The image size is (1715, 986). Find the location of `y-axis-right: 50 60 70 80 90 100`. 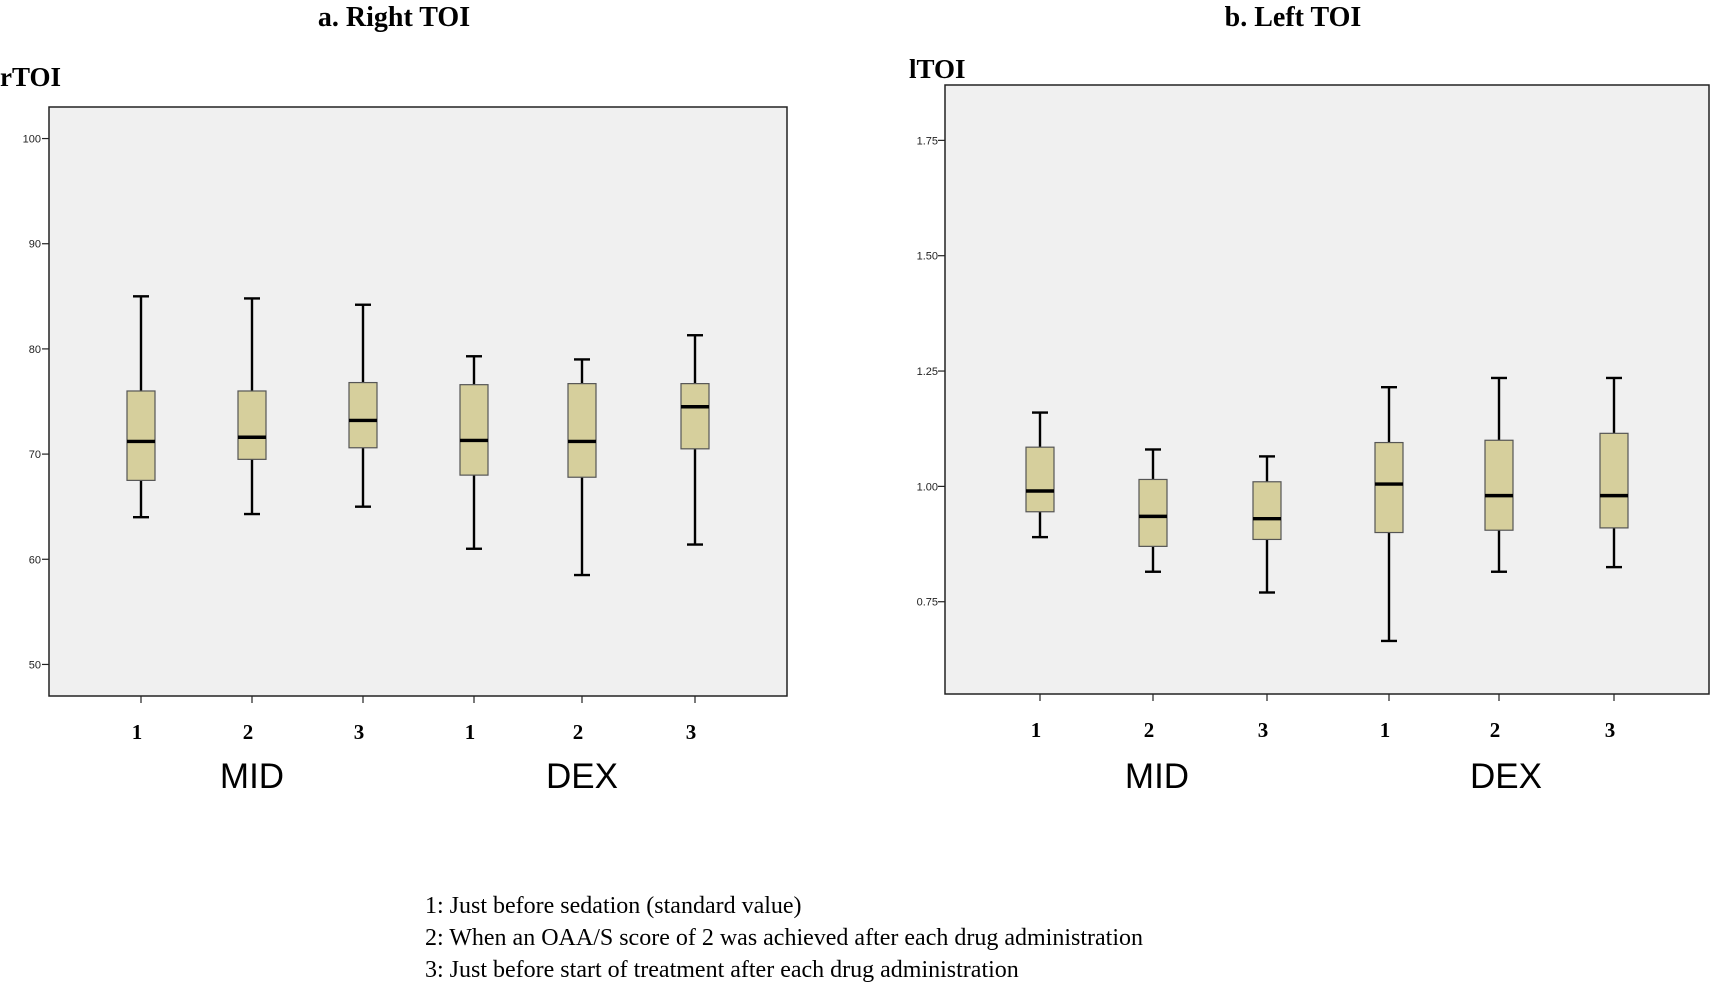

y-axis-right: 50 60 70 80 90 100 is located at coordinates (36, 402).